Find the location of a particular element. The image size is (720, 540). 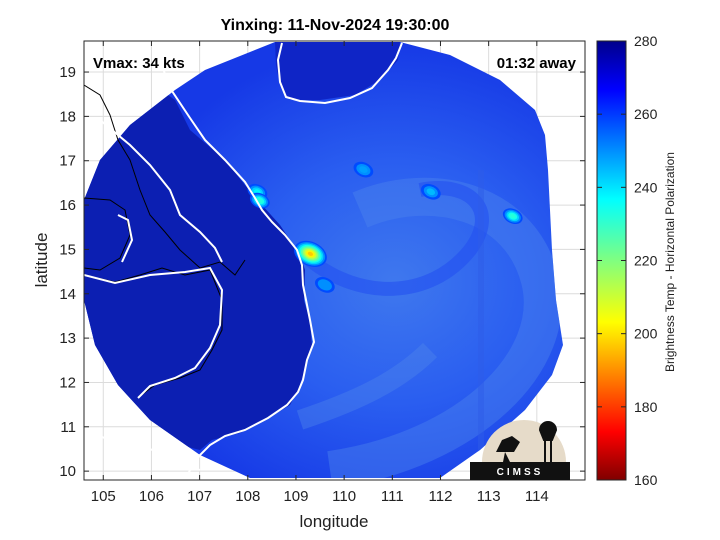

y-tick-label: 16 is located at coordinates (67, 205).